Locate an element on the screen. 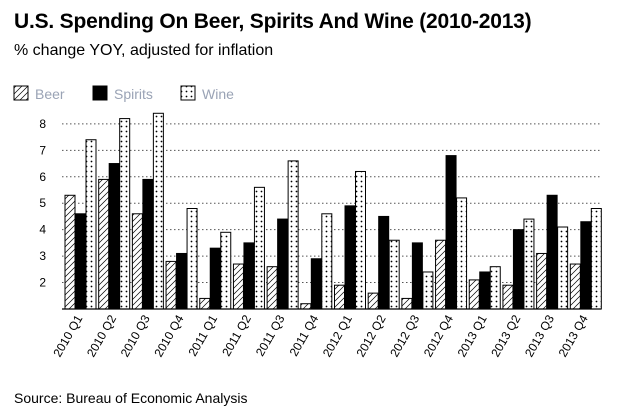 The height and width of the screenshot is (420, 630). legend-swatch-beer is located at coordinates (21, 93).